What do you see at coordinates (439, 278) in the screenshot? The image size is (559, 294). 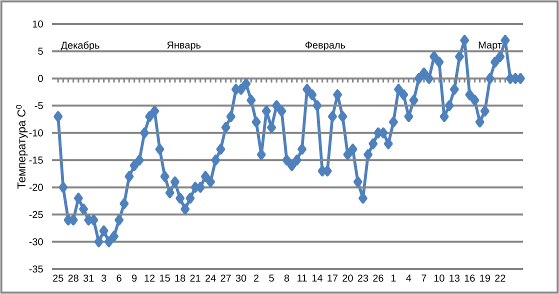 I see `x-tick-label: 10` at bounding box center [439, 278].